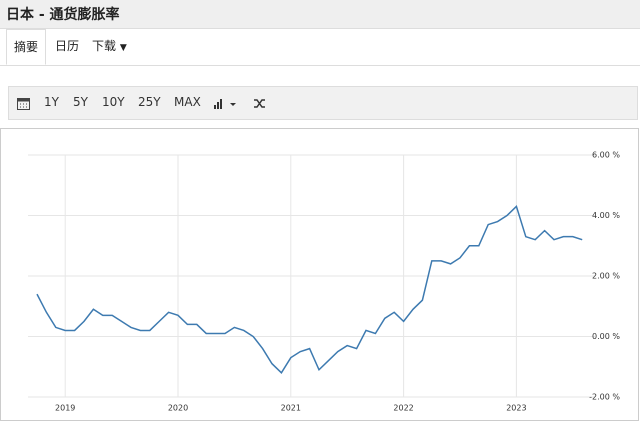  Describe the element at coordinates (606, 336) in the screenshot. I see `y-tick-label: 0.00 %` at that location.